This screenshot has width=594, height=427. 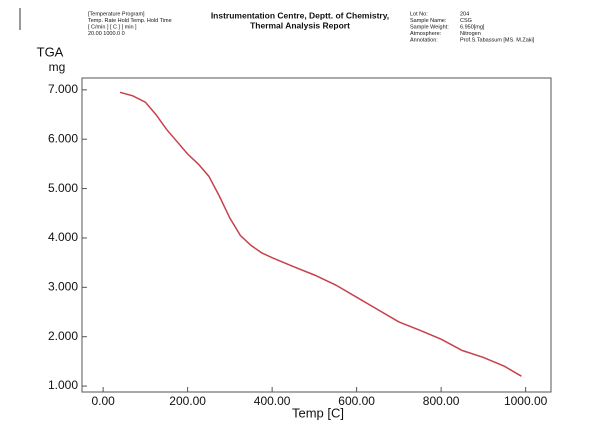 I want to click on info-value: Nitrogen, so click(x=470, y=34).